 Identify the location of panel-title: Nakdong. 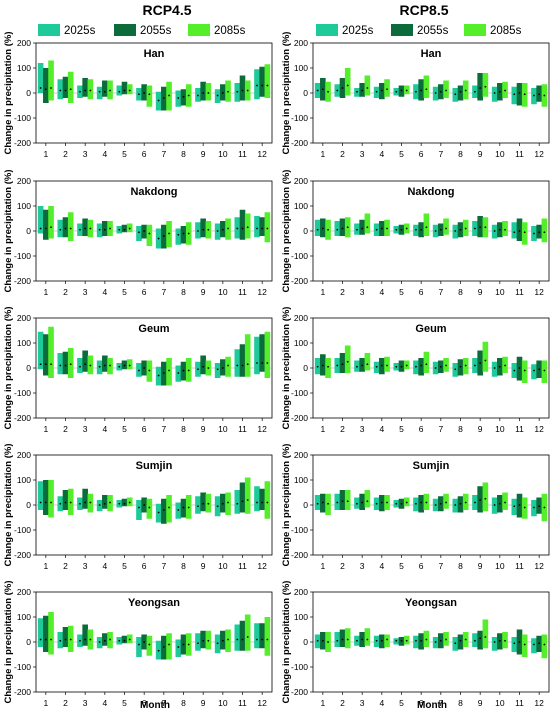
(153, 192).